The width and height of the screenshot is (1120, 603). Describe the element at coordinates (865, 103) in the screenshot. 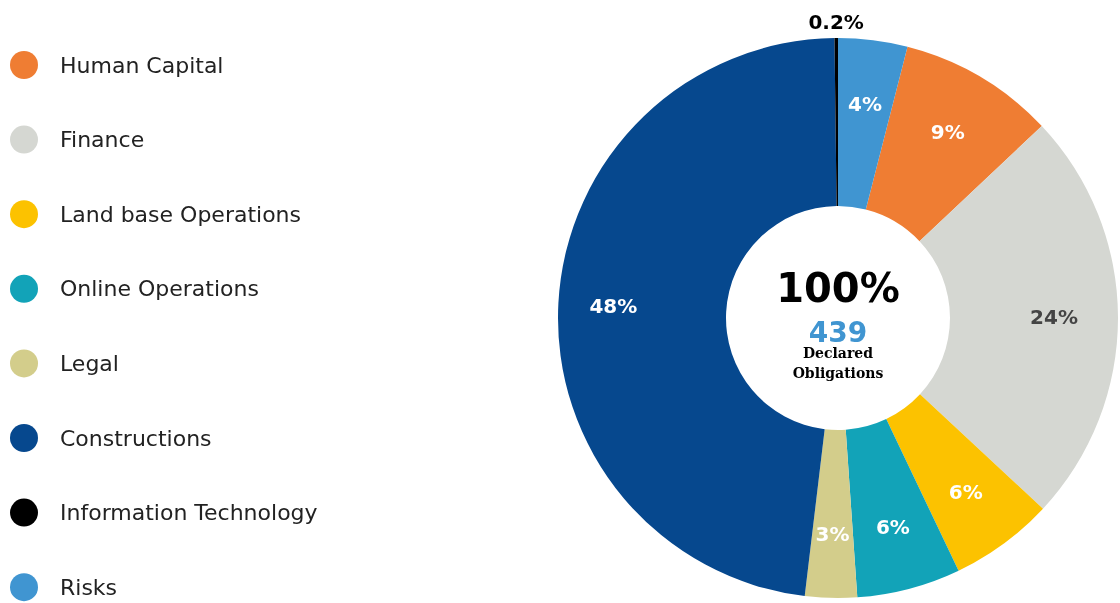

I see `data-label: 4%` at that location.